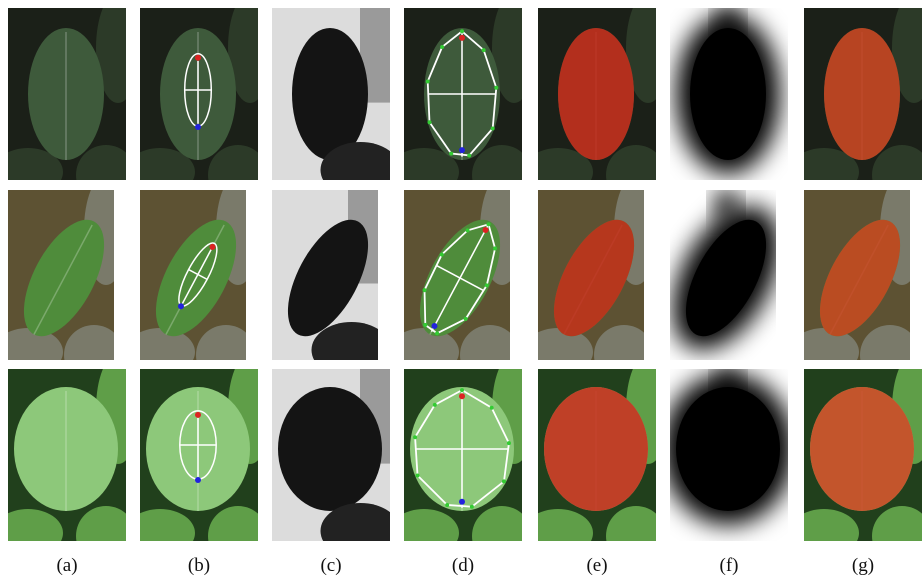  I want to click on panel-label: (b), so click(199, 565).